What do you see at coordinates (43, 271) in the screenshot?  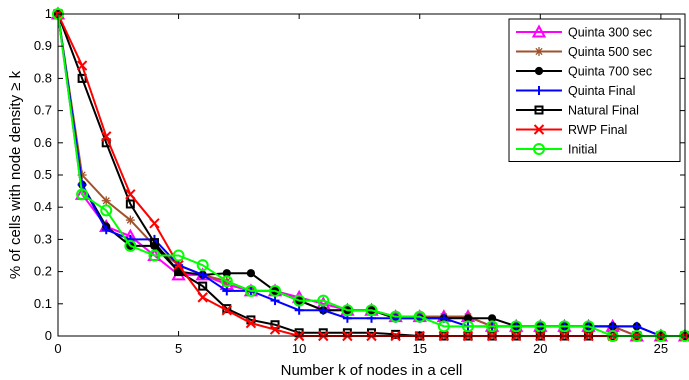 I see `y-tick-label: 0.2` at bounding box center [43, 271].